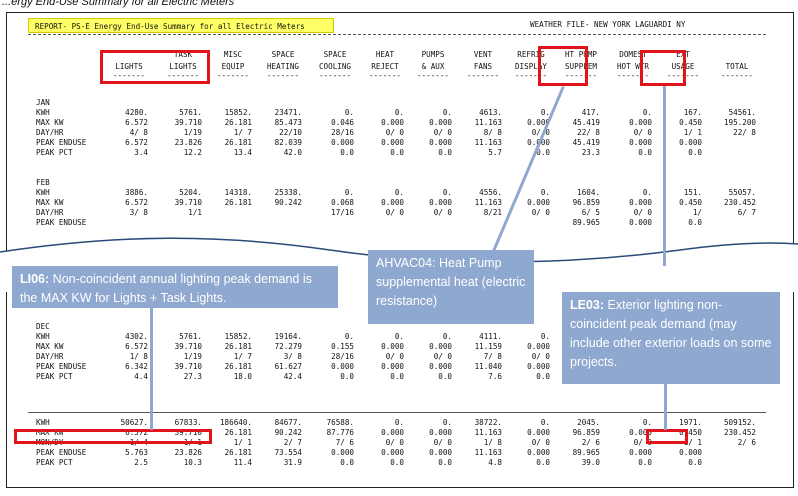 This screenshot has width=798, height=496. What do you see at coordinates (190, 192) in the screenshot?
I see `table-cell: 5204.` at bounding box center [190, 192].